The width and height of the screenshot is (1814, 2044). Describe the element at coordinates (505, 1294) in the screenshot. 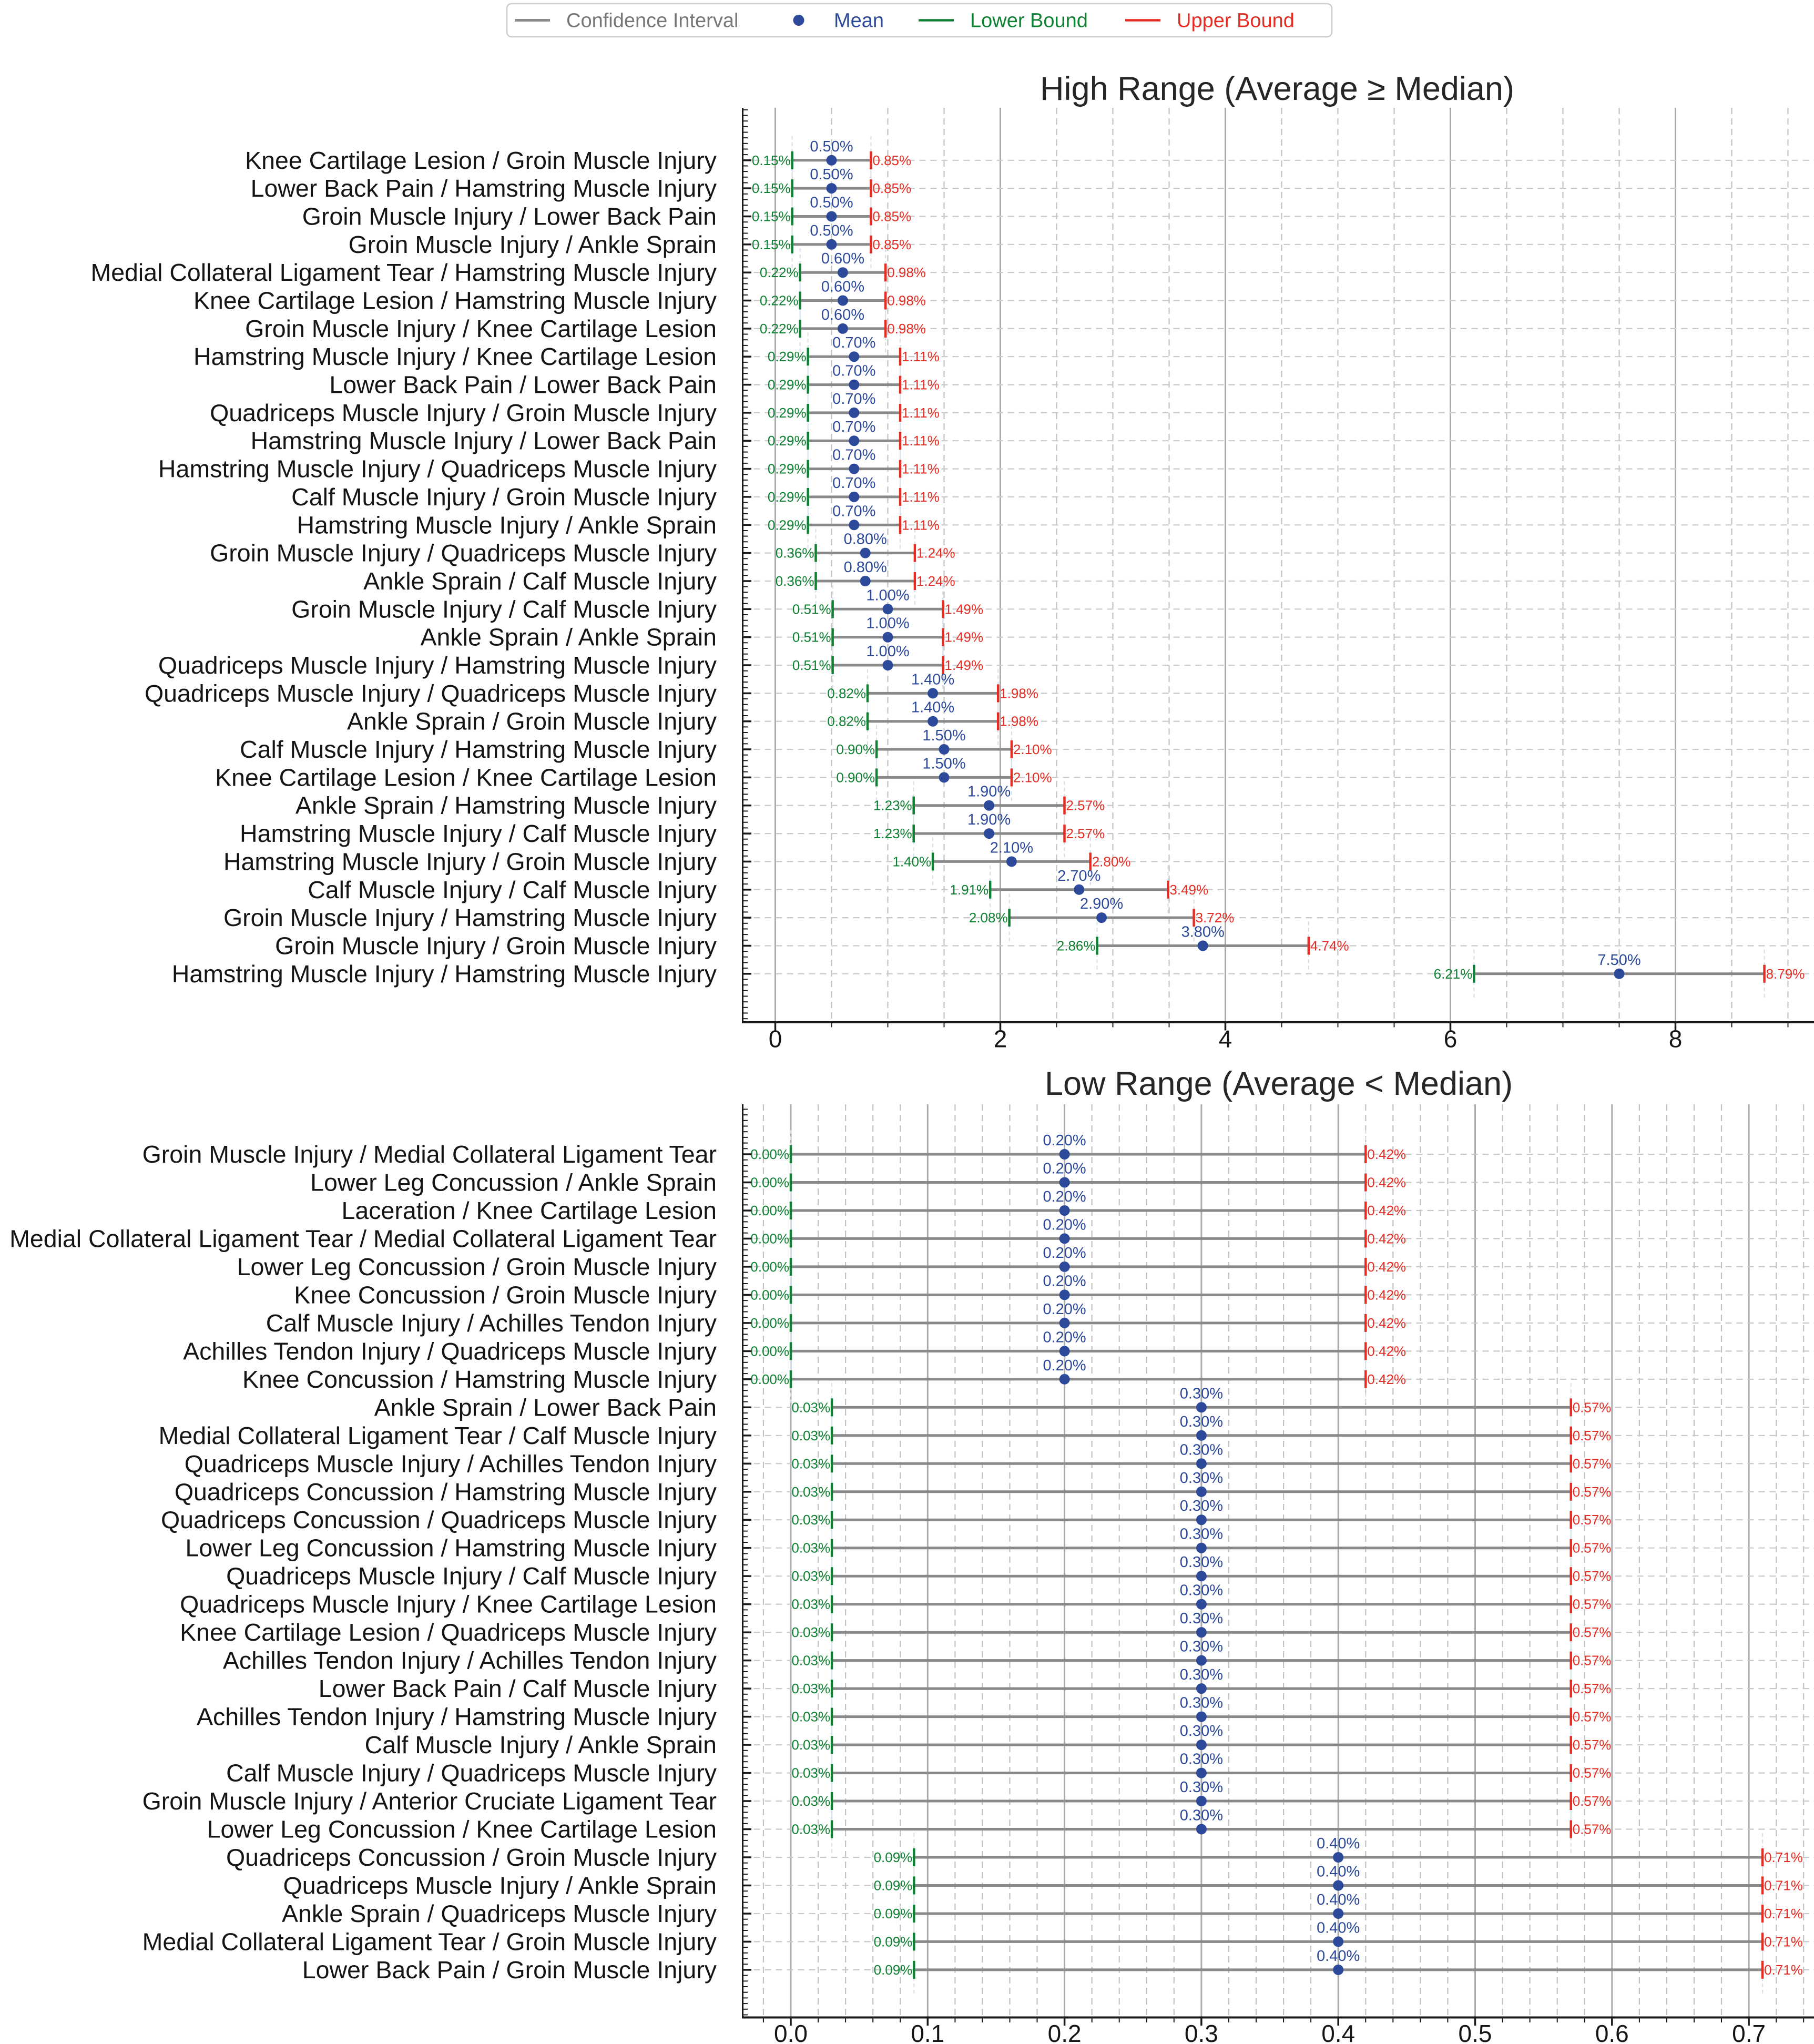

I see `svg-text:Knee Concussion / Groin Muscle: Knee Concussion / Groin Muscle Injury` at that location.